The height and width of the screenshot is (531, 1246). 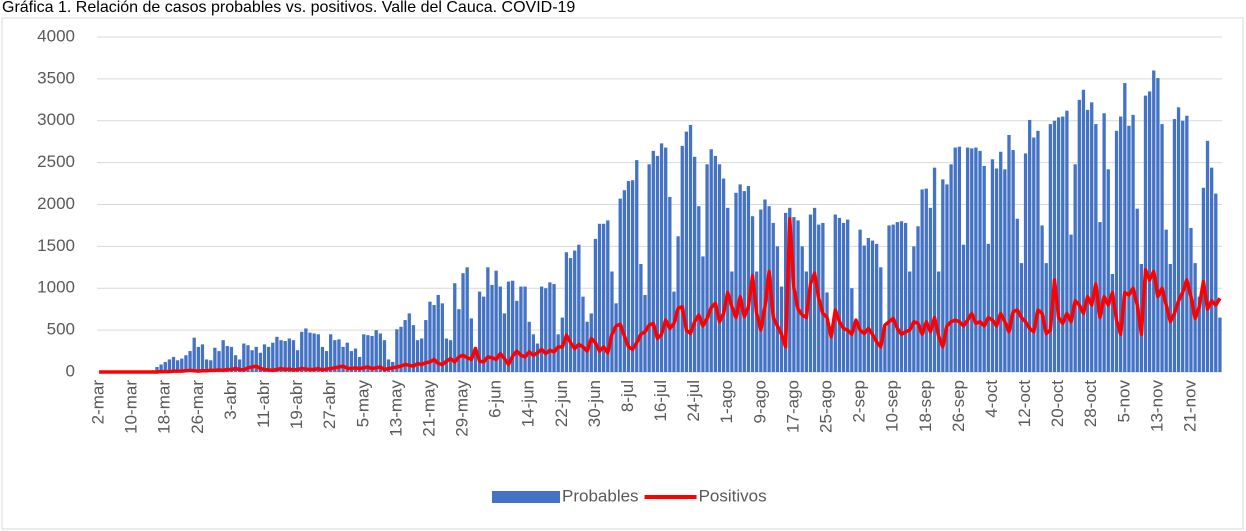 What do you see at coordinates (660, 401) in the screenshot?
I see `x-tick-label: 16-jul` at bounding box center [660, 401].